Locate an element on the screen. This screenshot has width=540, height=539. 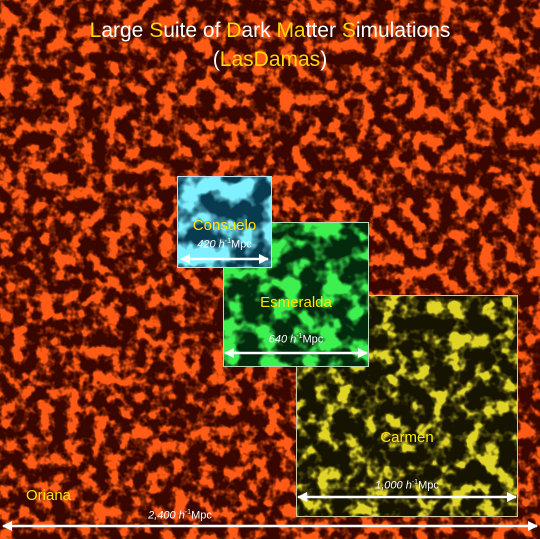
title-line-2: (LasDamas) is located at coordinates (270, 60).